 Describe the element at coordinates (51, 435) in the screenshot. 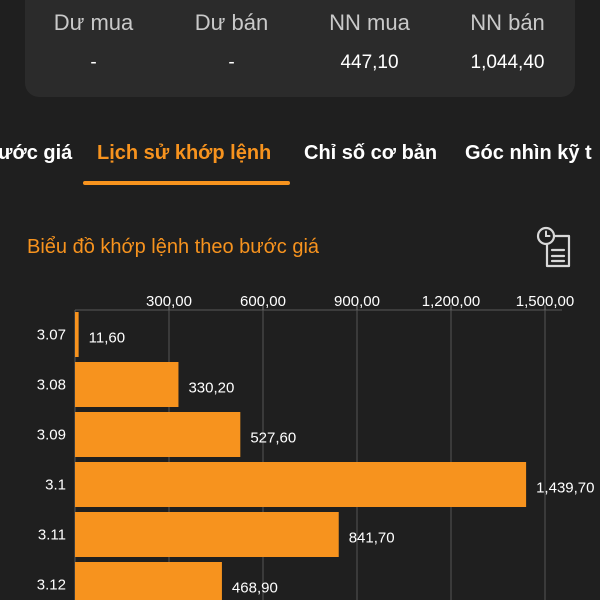

I see `category-label: 3.09` at that location.